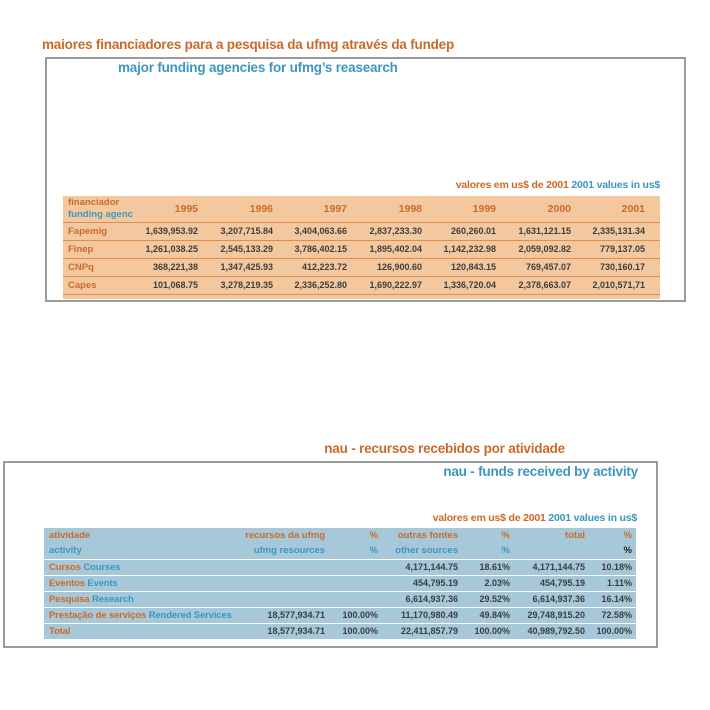 The image size is (710, 710). What do you see at coordinates (102, 583) in the screenshot?
I see `activity-label-en: Events` at bounding box center [102, 583].